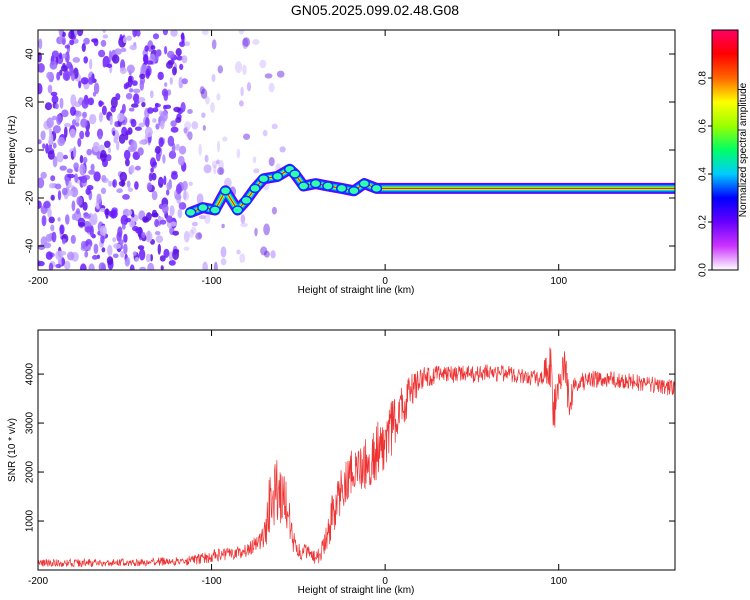  I want to click on spectrogram-y-tick-label: 20, so click(30, 102).